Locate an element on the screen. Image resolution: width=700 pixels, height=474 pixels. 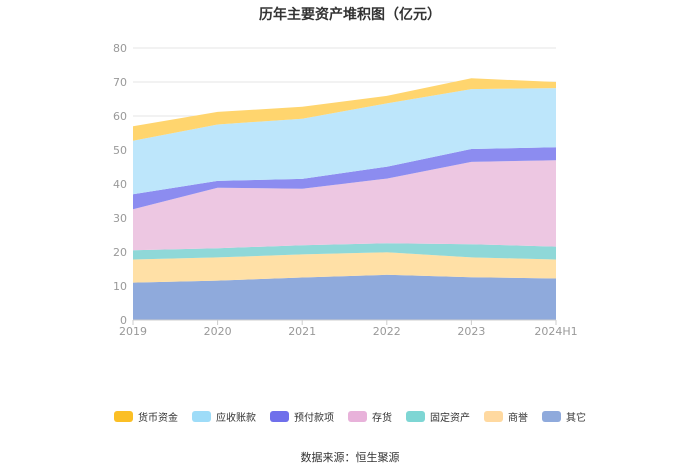
x-tick-label: 2023 is located at coordinates (471, 331).